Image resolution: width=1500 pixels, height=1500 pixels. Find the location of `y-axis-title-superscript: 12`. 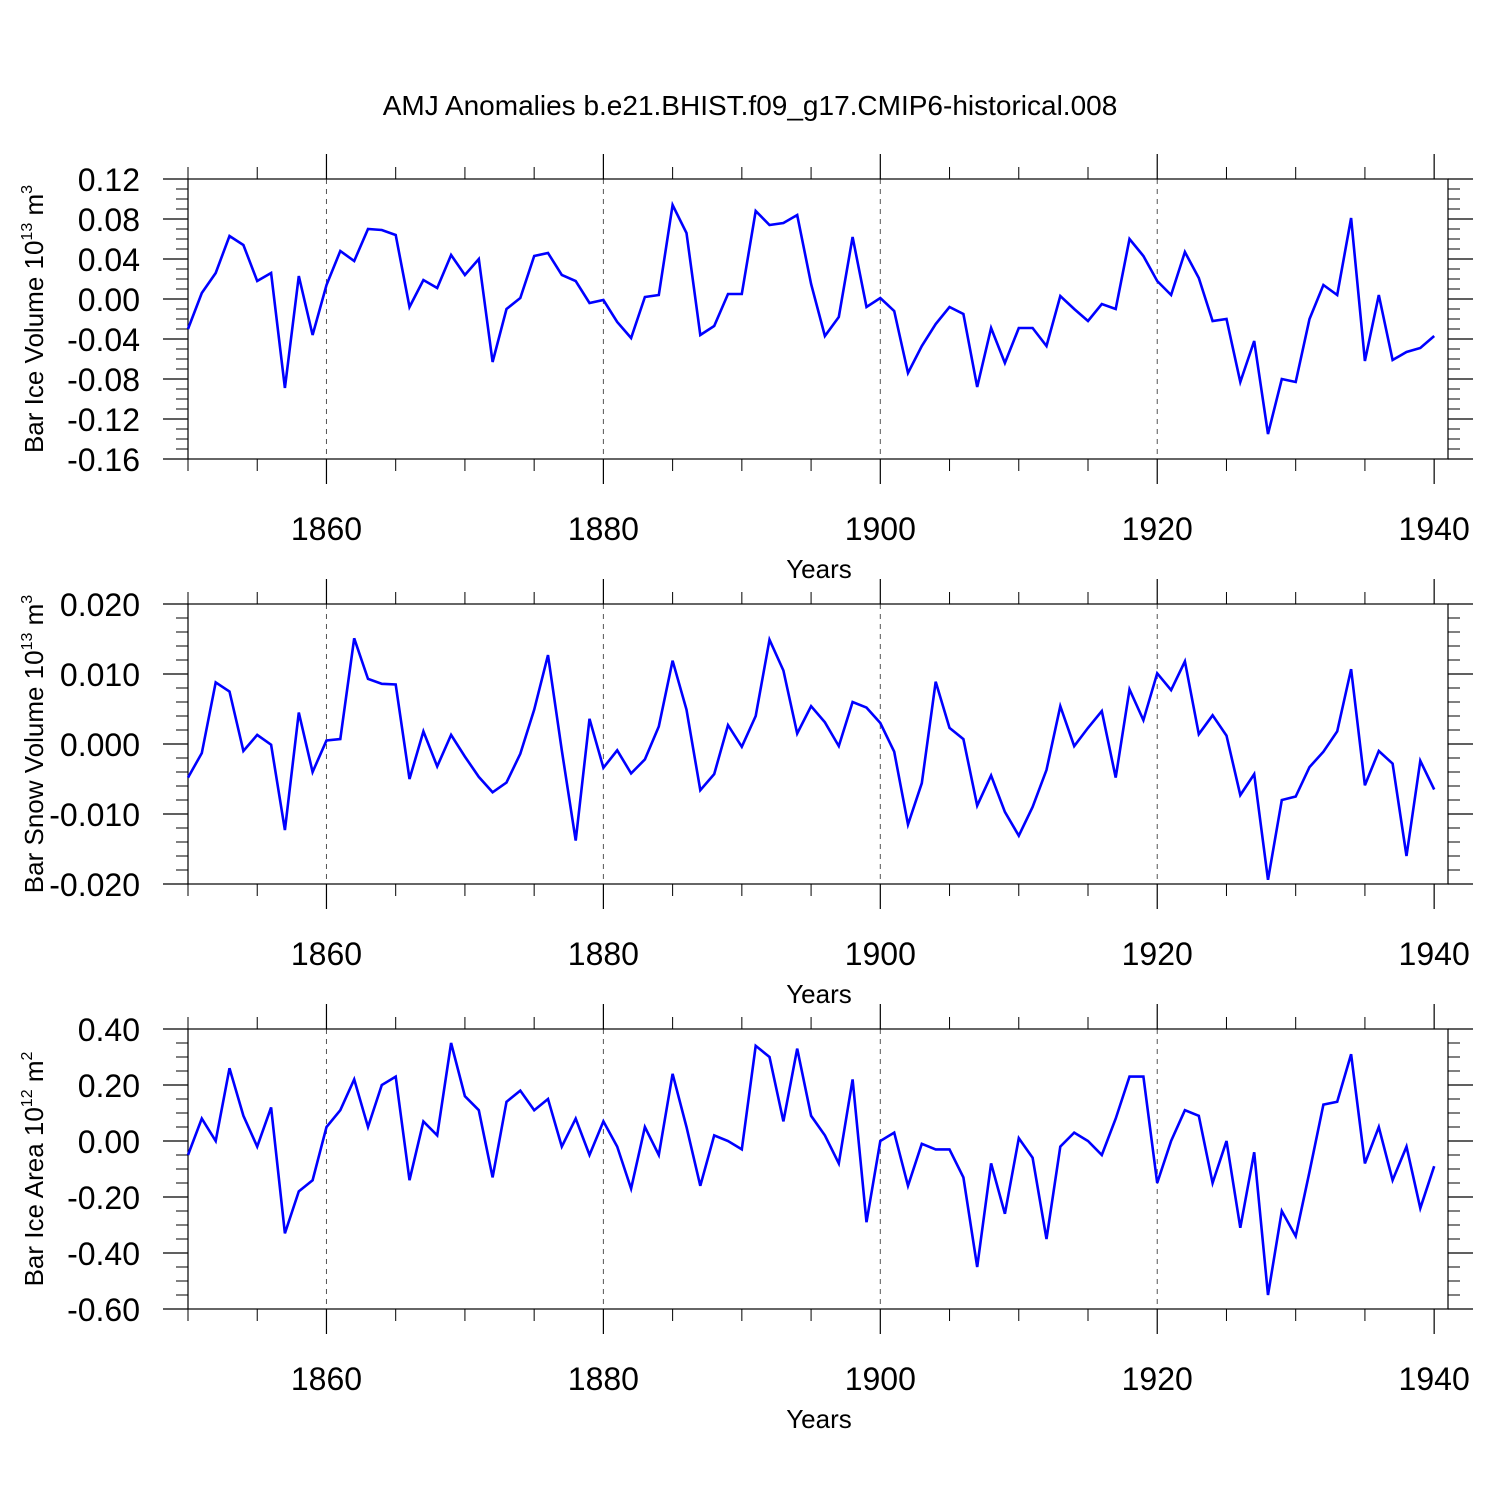

y-axis-title-superscript: 12 is located at coordinates (27, 1098).